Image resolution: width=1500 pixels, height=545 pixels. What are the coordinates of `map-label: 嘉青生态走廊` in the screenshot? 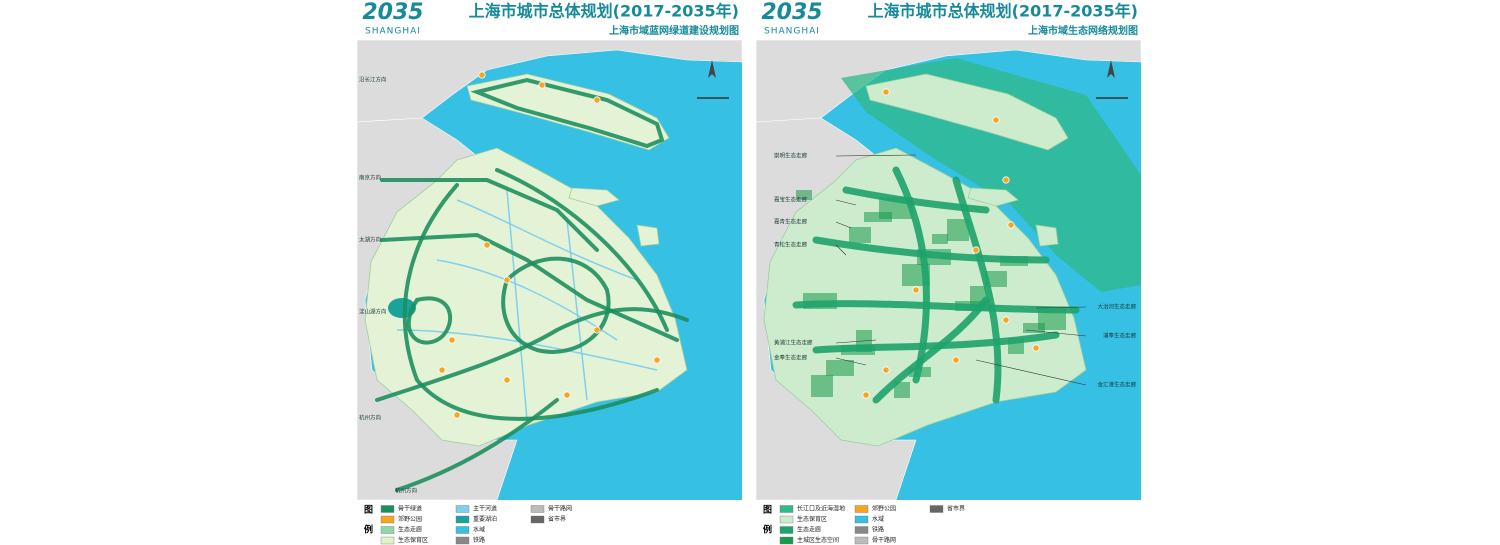 It's located at (791, 222).